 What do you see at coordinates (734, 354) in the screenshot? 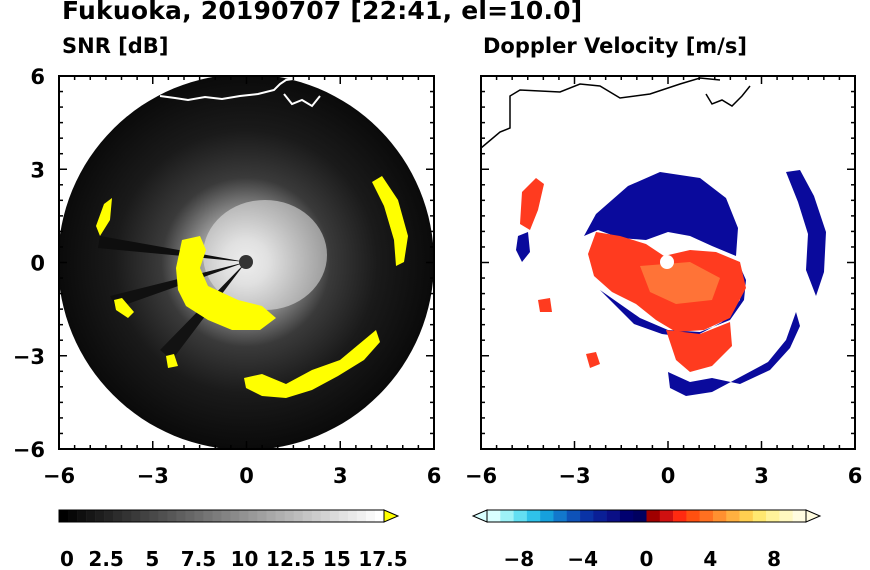
I see `doppler-approaching-south-echo` at bounding box center [734, 354].